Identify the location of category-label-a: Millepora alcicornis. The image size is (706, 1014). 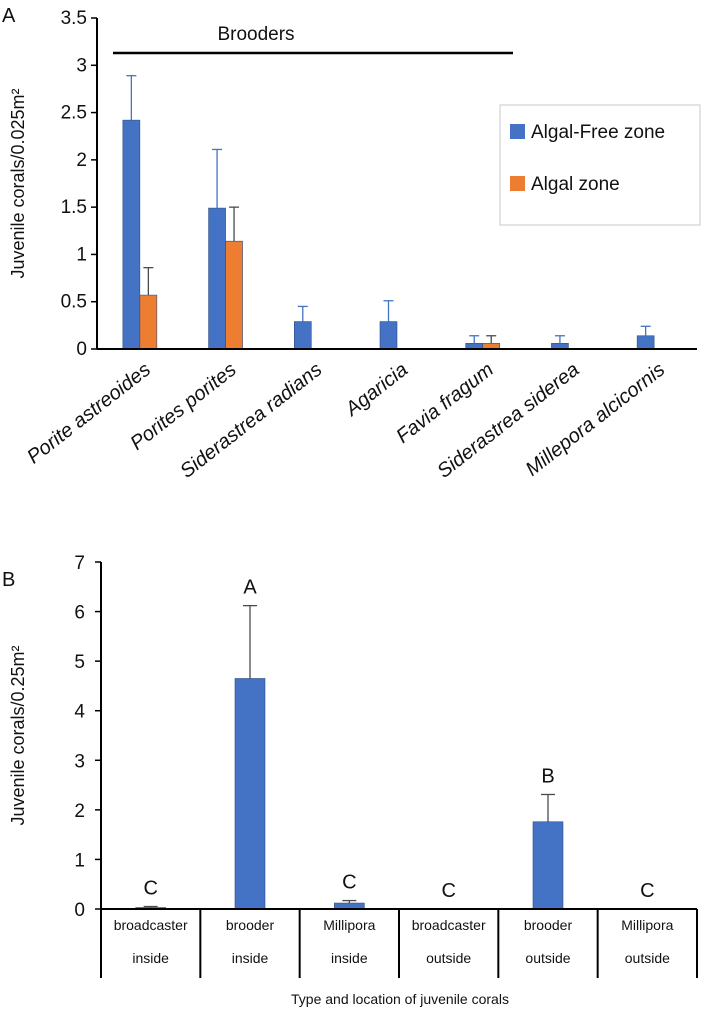
(596, 420).